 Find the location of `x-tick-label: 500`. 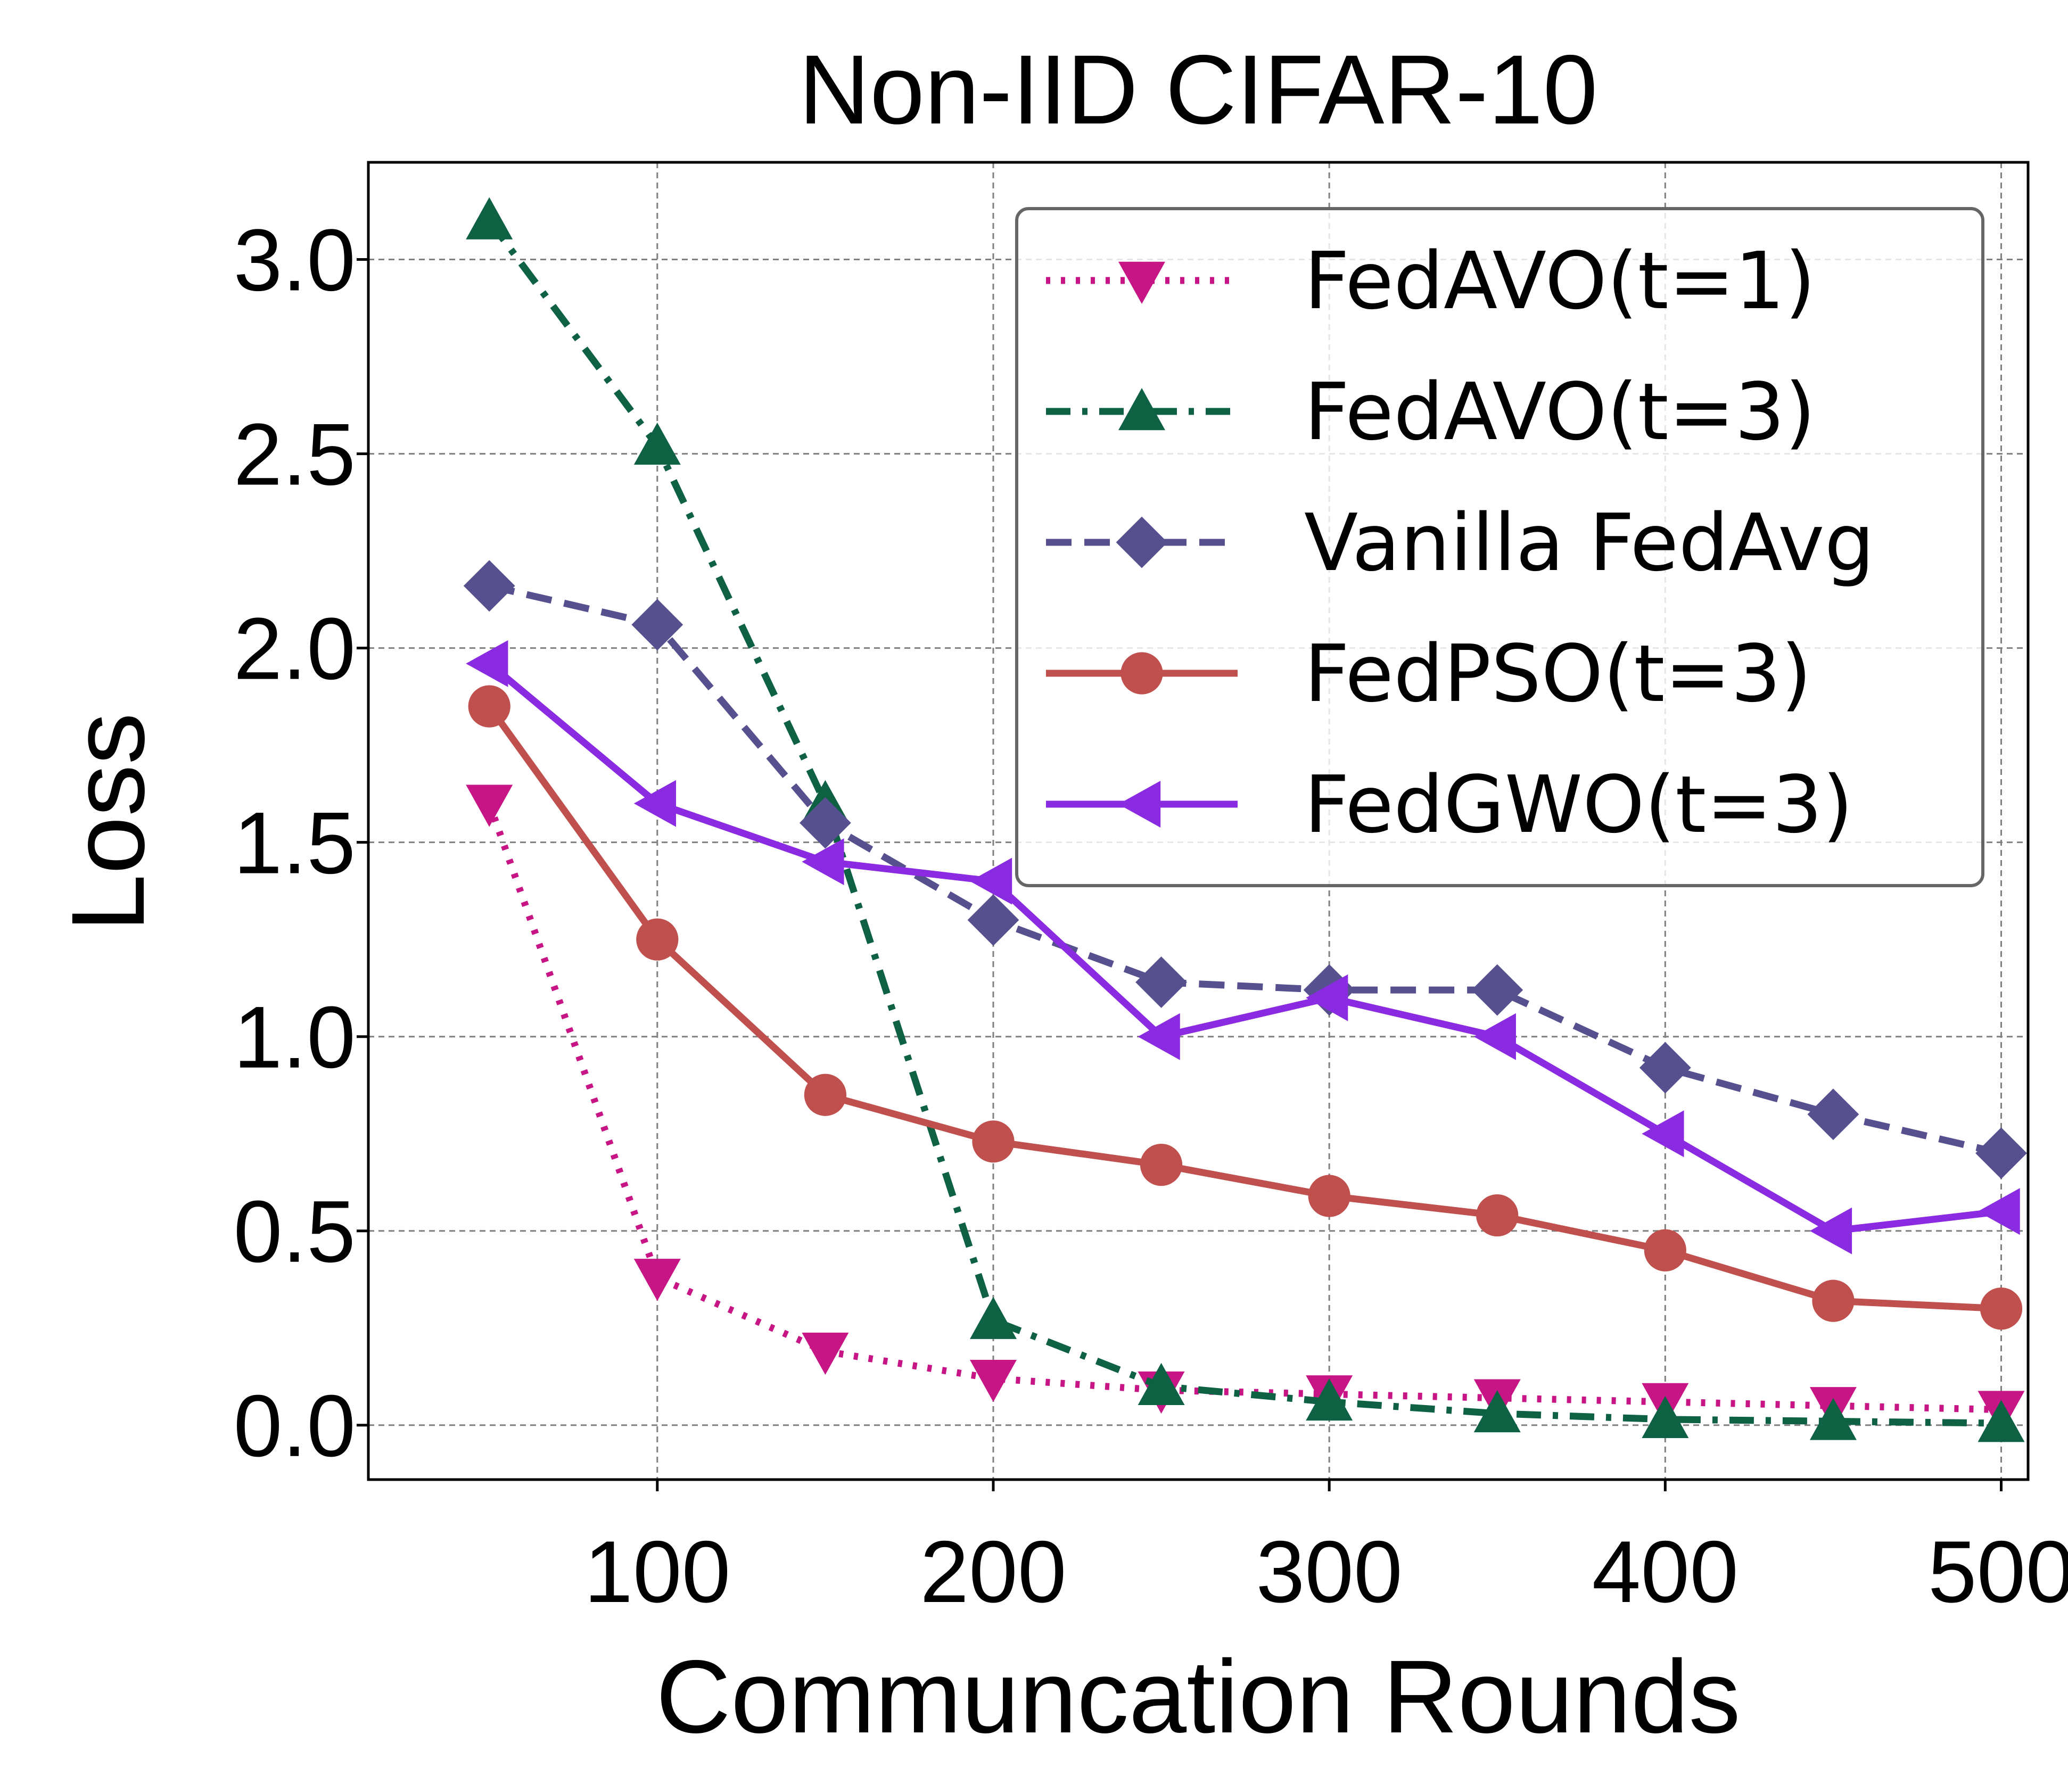

x-tick-label: 500 is located at coordinates (1998, 1572).